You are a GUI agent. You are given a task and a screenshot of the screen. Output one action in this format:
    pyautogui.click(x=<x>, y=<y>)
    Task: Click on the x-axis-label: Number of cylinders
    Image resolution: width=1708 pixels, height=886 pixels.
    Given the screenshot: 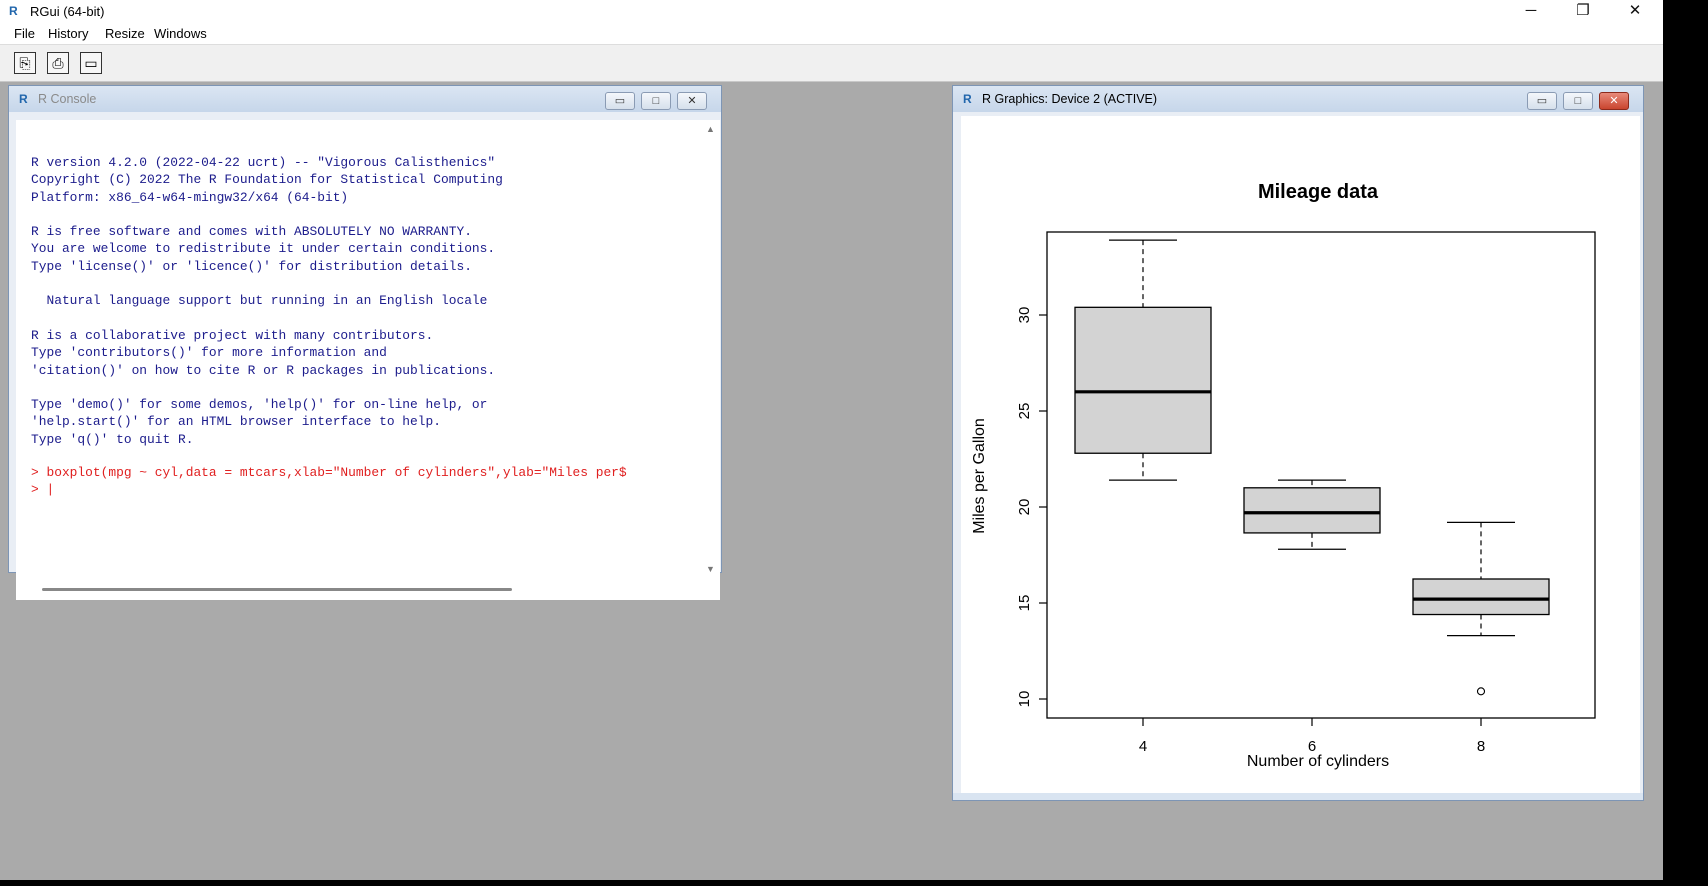 What is the action you would take?
    pyautogui.click(x=1318, y=761)
    